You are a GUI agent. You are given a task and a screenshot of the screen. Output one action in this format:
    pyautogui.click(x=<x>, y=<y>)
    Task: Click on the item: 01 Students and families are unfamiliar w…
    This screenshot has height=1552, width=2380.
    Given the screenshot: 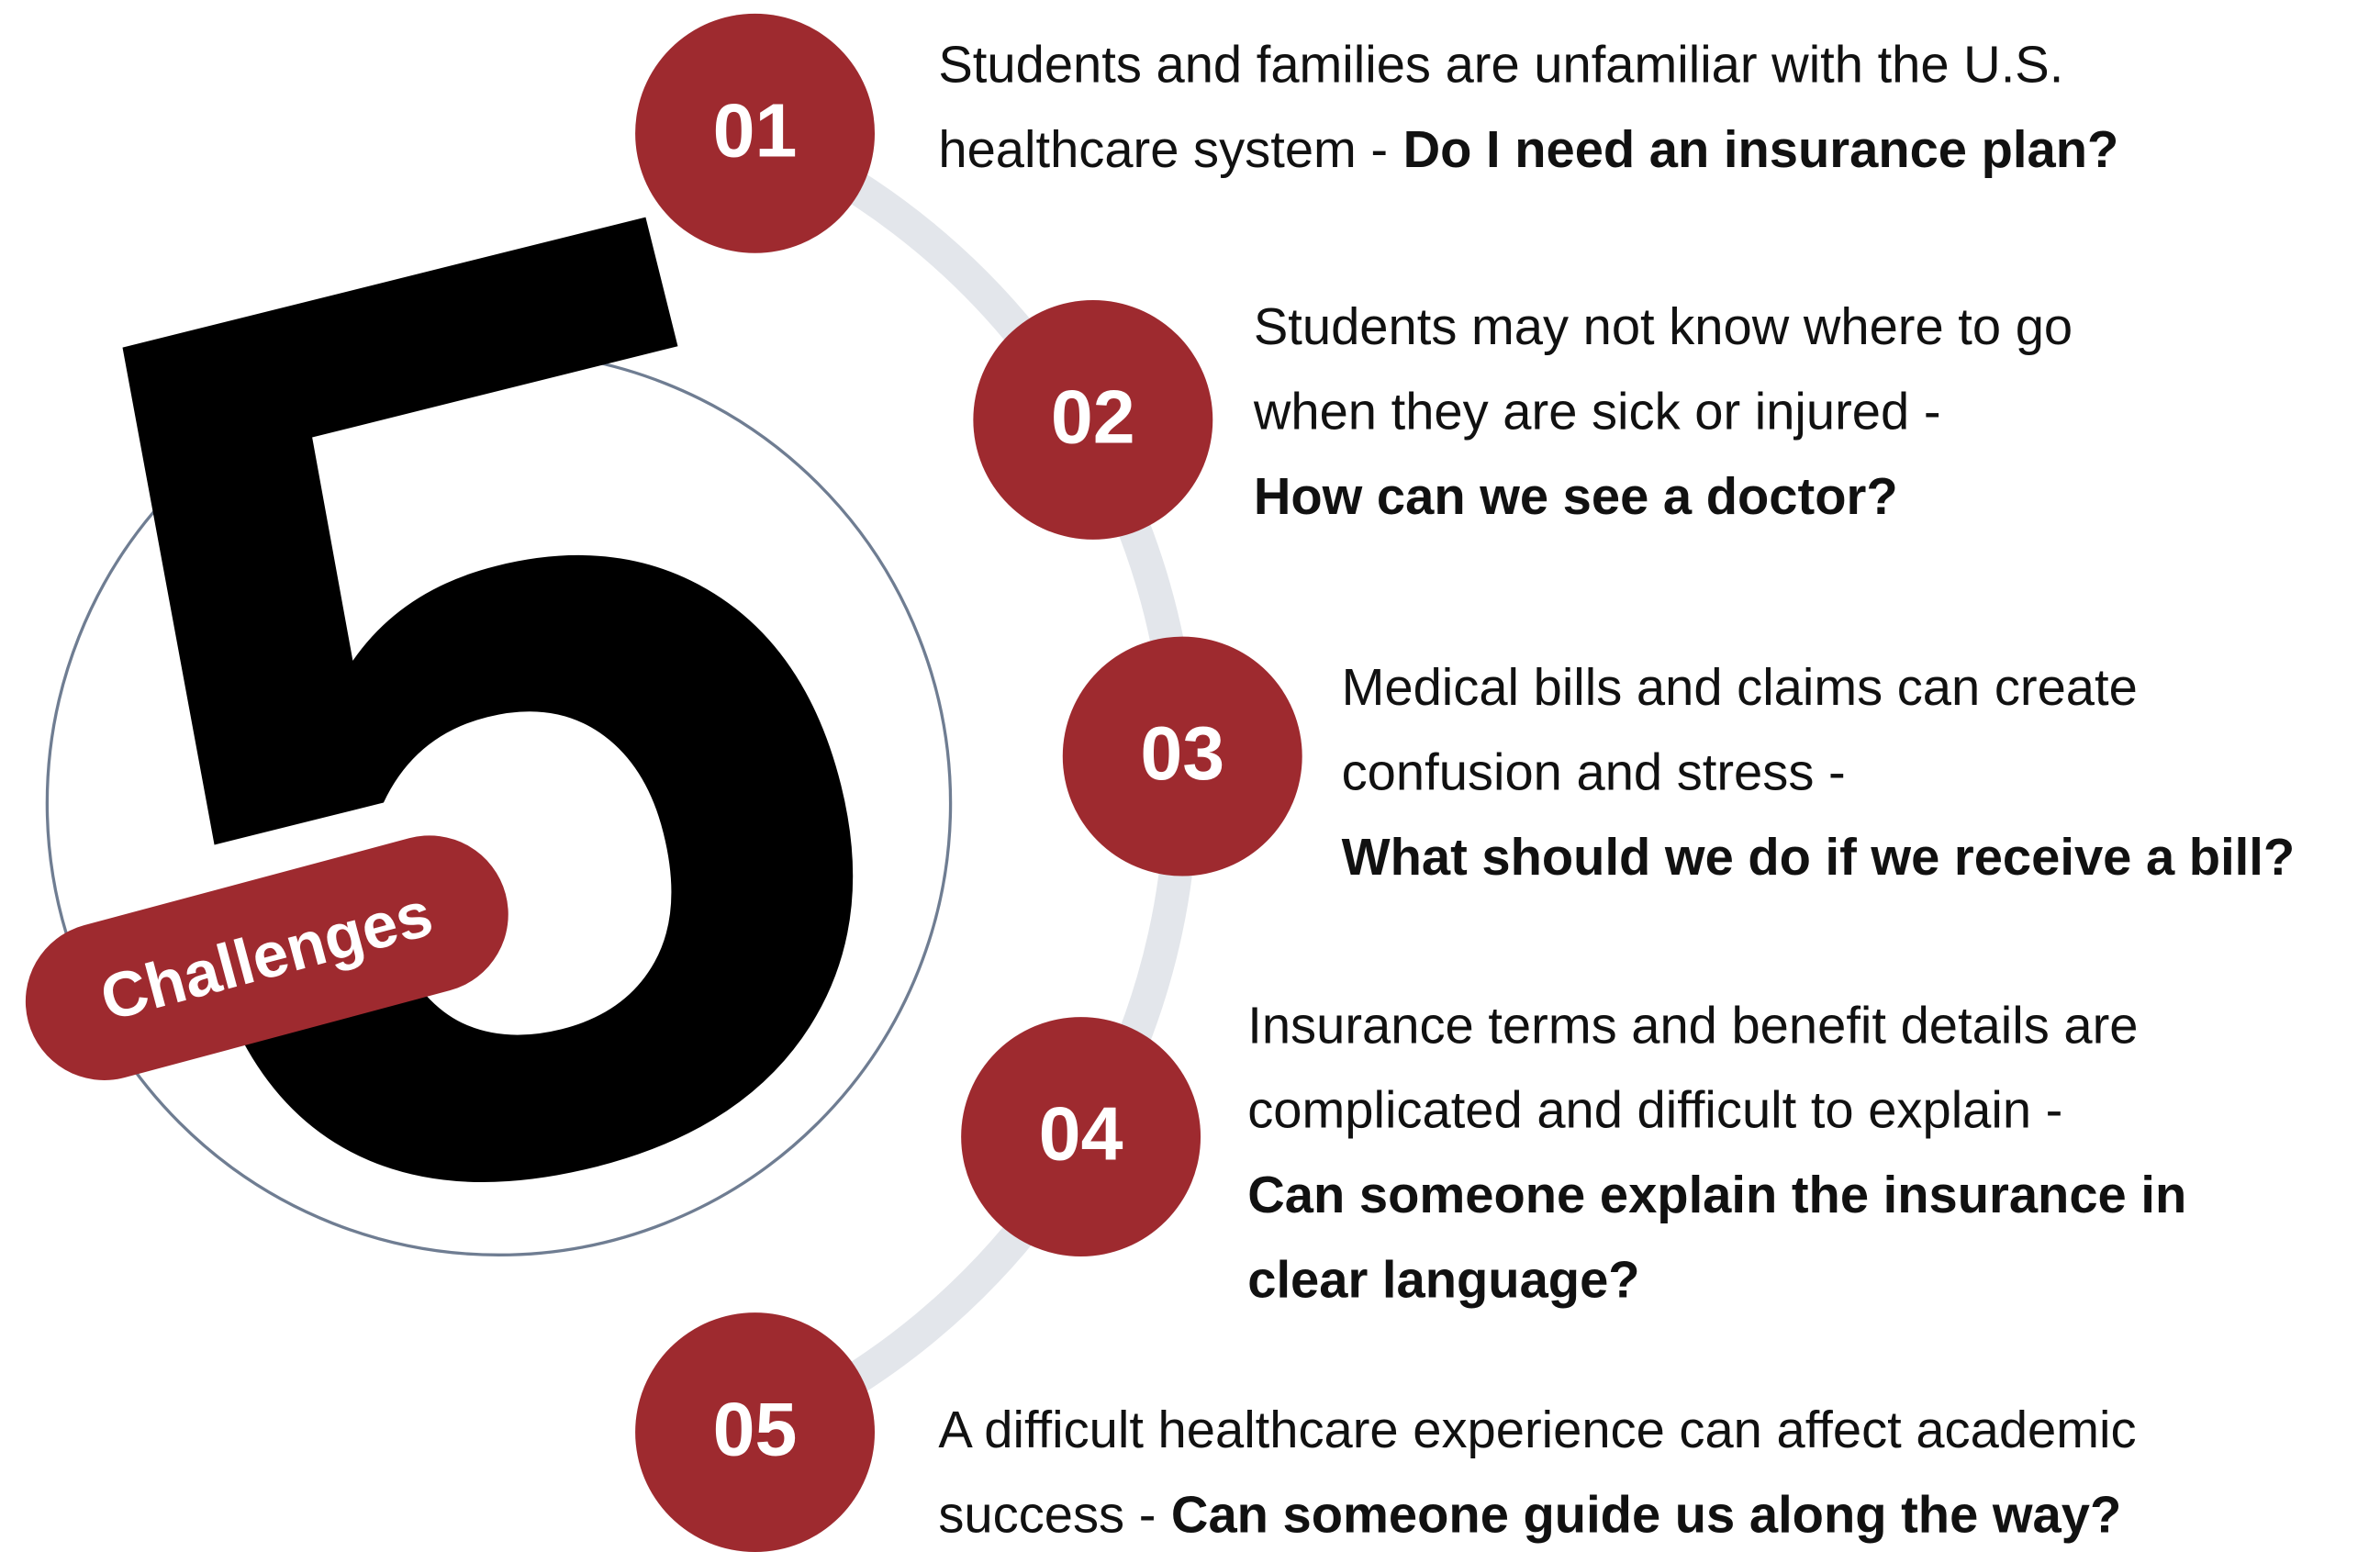 What is the action you would take?
    pyautogui.click(x=1376, y=133)
    